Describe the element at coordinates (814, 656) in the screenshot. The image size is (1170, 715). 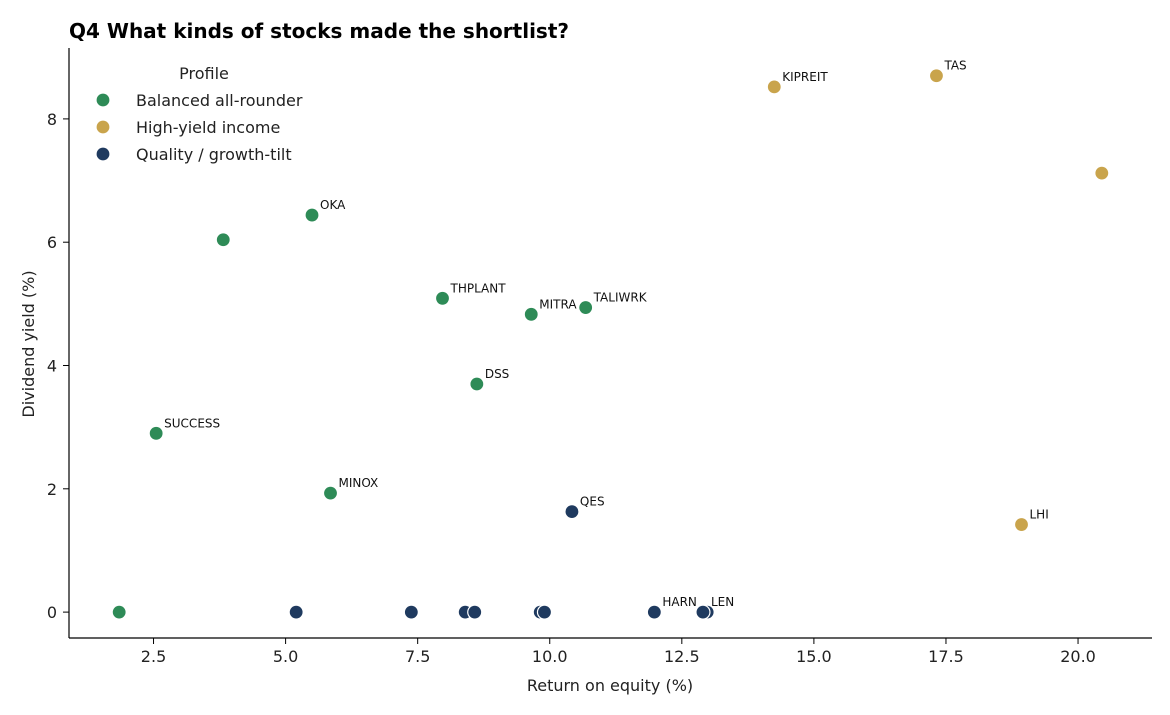
I see `x-tick-label: 15.0` at that location.